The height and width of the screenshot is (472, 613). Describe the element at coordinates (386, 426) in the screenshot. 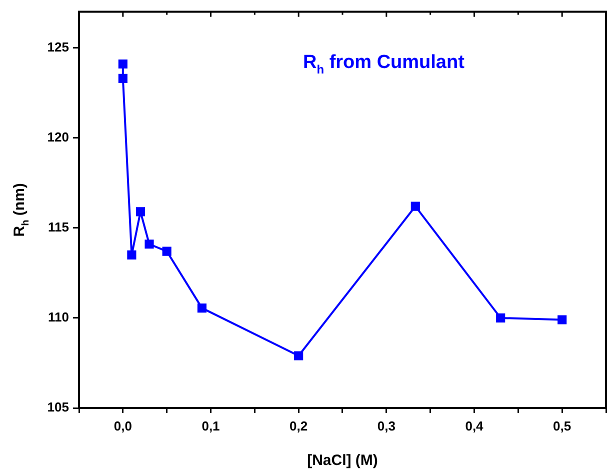

I see `x-tick-label: 0,3` at that location.